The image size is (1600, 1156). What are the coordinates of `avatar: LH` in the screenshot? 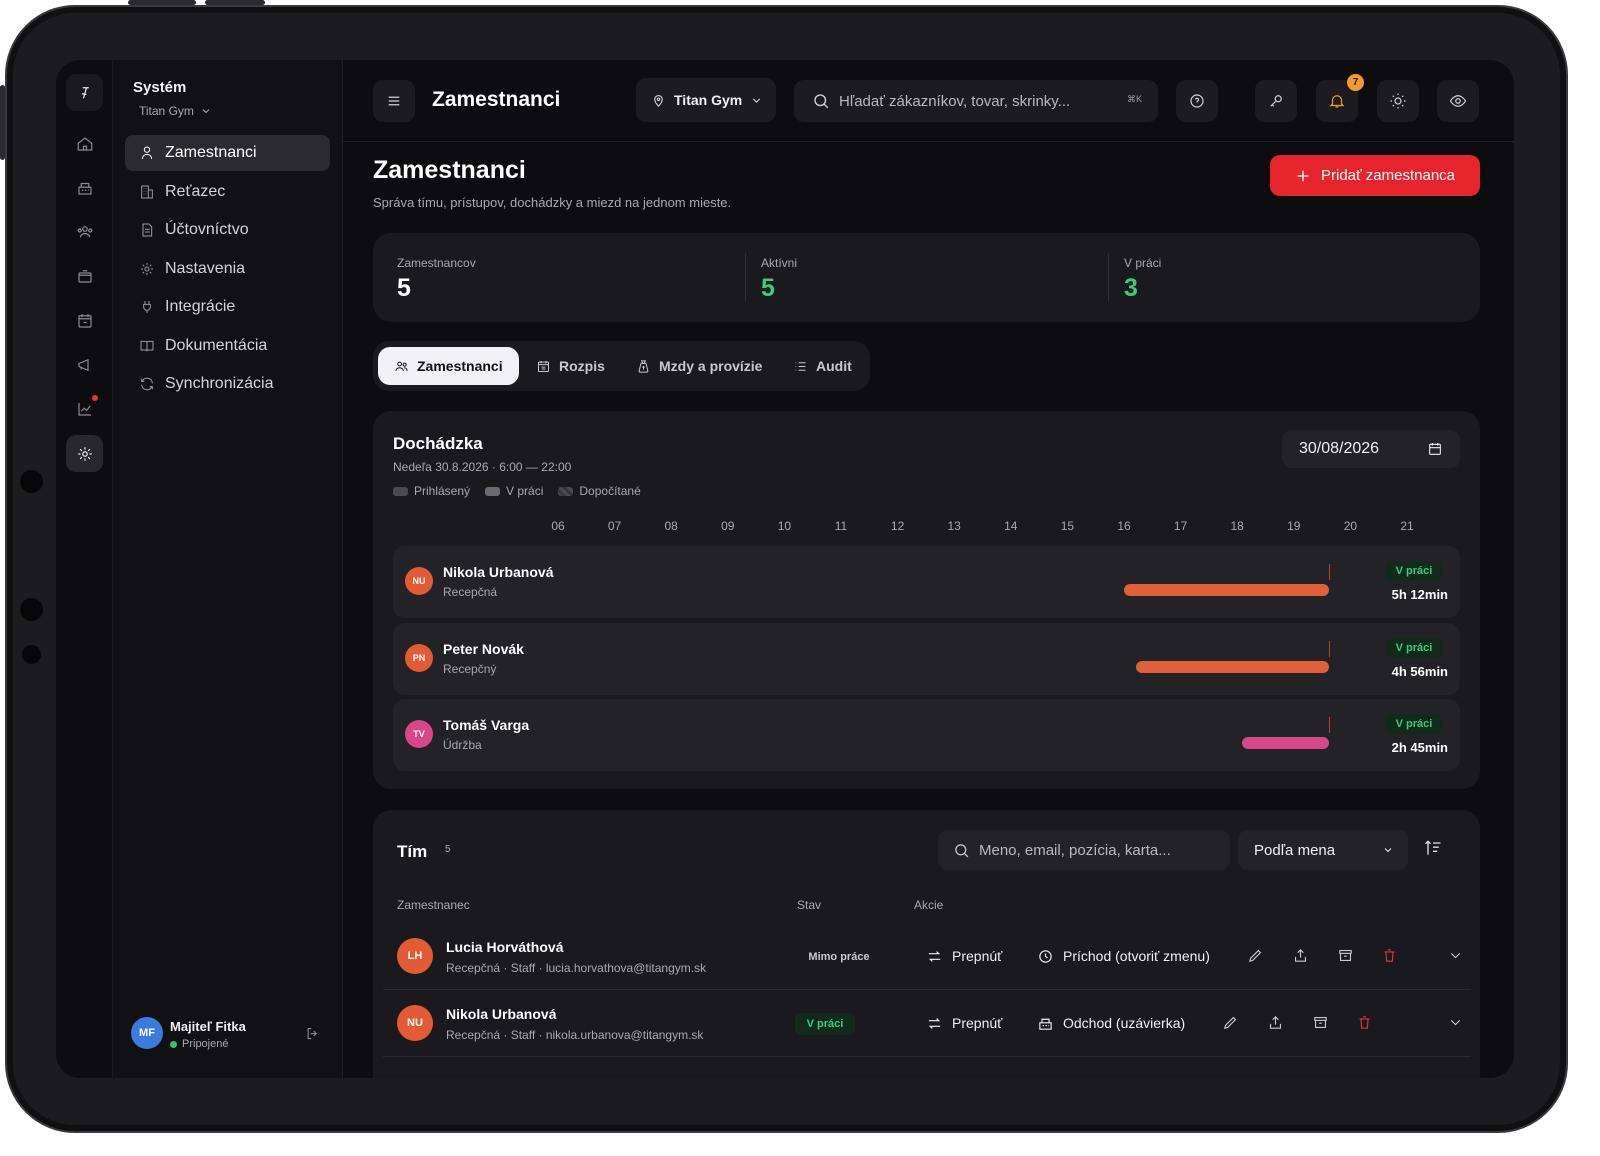 It's located at (415, 956).